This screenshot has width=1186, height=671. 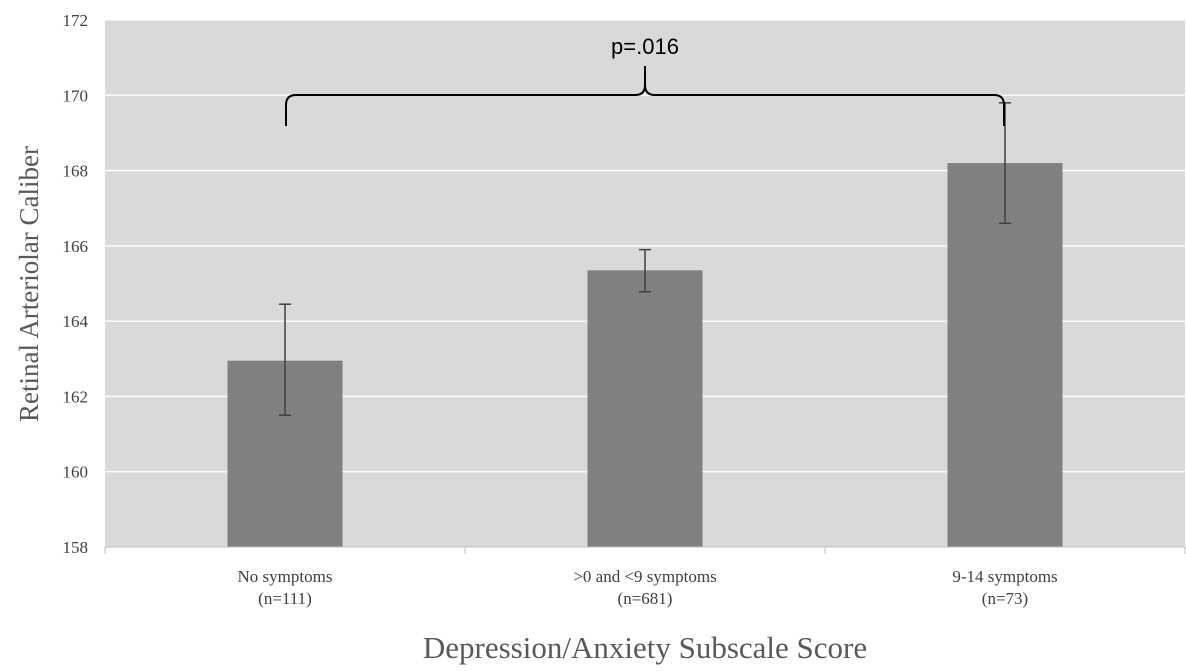 What do you see at coordinates (1004, 576) in the screenshot?
I see `x-category-label: 9-14 symptoms` at bounding box center [1004, 576].